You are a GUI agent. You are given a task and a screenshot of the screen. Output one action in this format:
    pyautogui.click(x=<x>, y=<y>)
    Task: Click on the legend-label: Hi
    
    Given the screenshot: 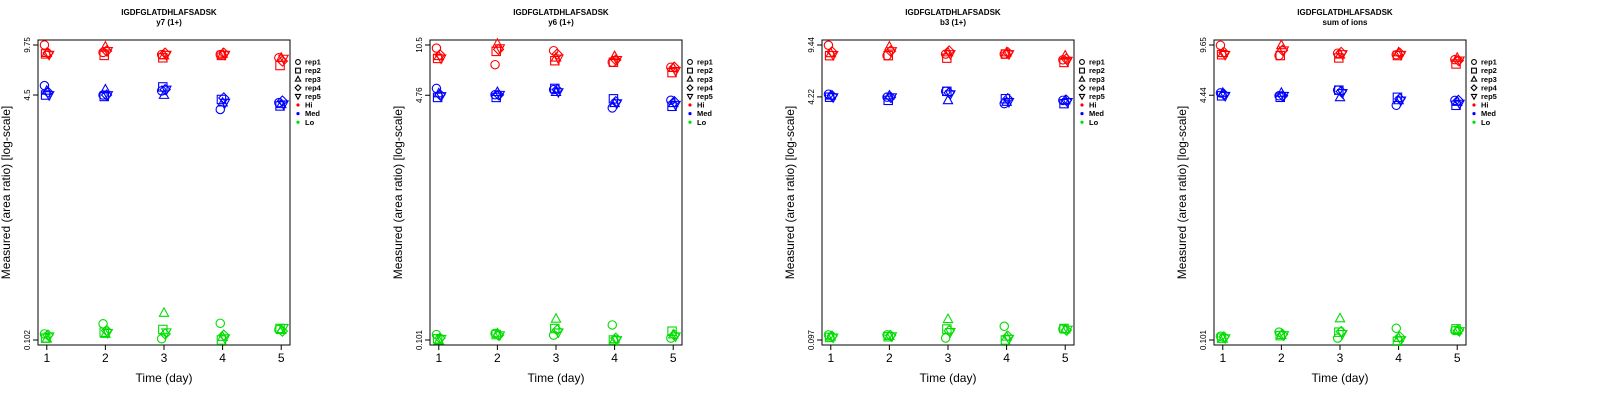 What is the action you would take?
    pyautogui.click(x=701, y=105)
    